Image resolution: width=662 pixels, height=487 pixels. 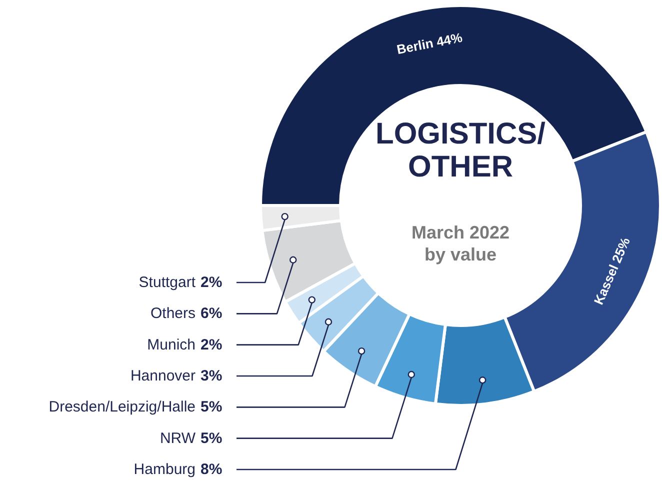 What do you see at coordinates (211, 313) in the screenshot?
I see `data-label: 6%` at bounding box center [211, 313].